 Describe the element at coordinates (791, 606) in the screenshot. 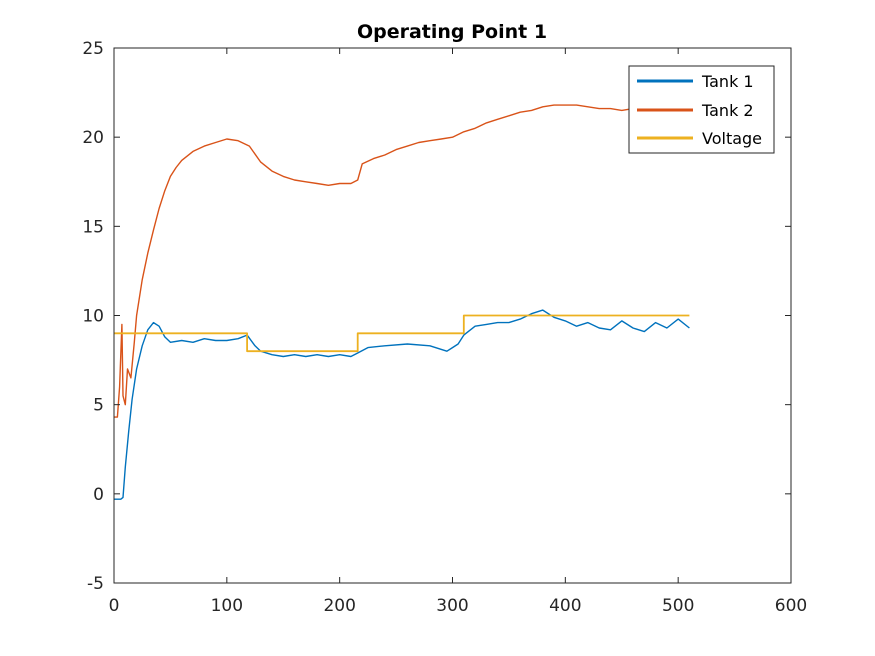

I see `x-tick-label: 600` at that location.